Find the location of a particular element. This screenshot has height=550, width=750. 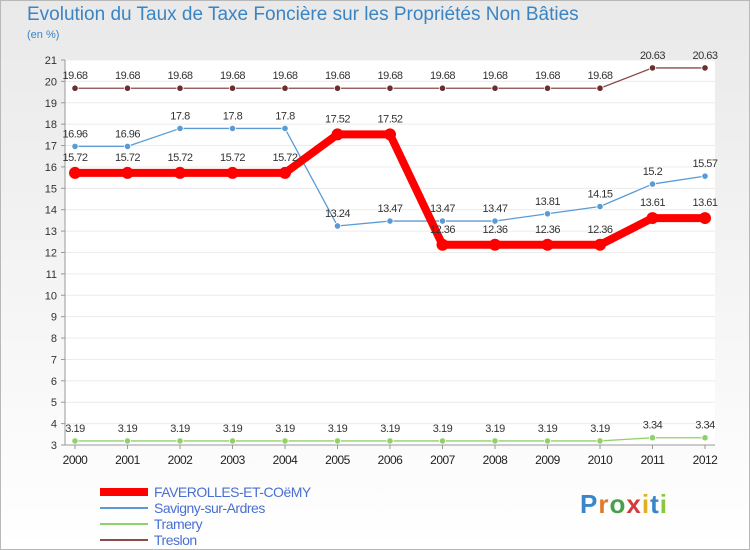

logo-letter: x is located at coordinates (634, 504).